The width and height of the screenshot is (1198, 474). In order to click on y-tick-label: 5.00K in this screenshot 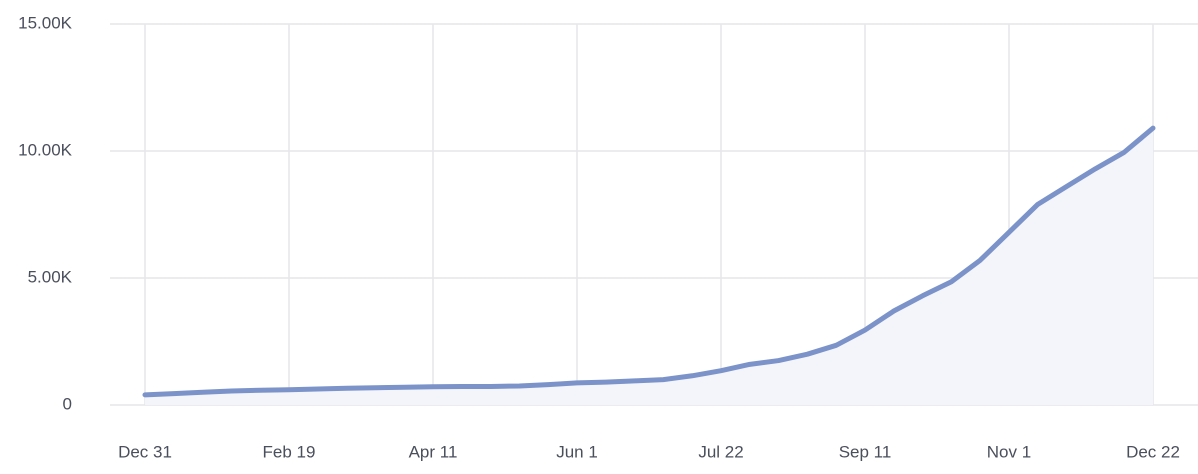, I will do `click(50, 276)`.